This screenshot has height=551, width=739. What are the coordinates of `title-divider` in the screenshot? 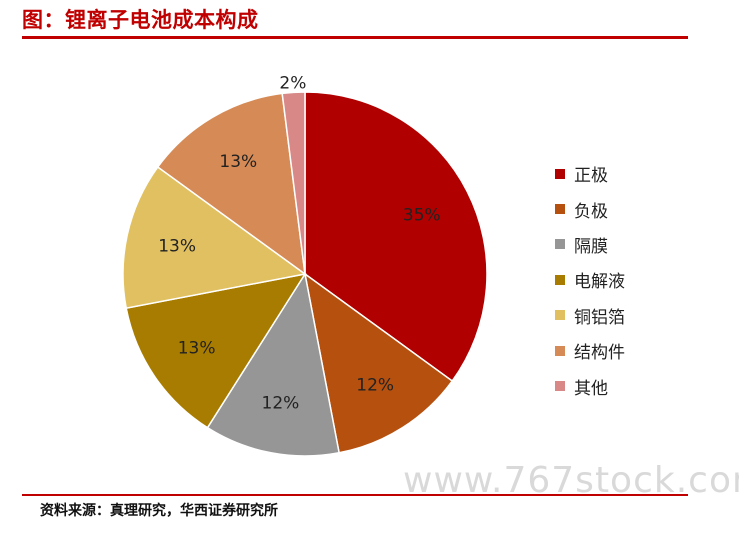 It's located at (355, 37).